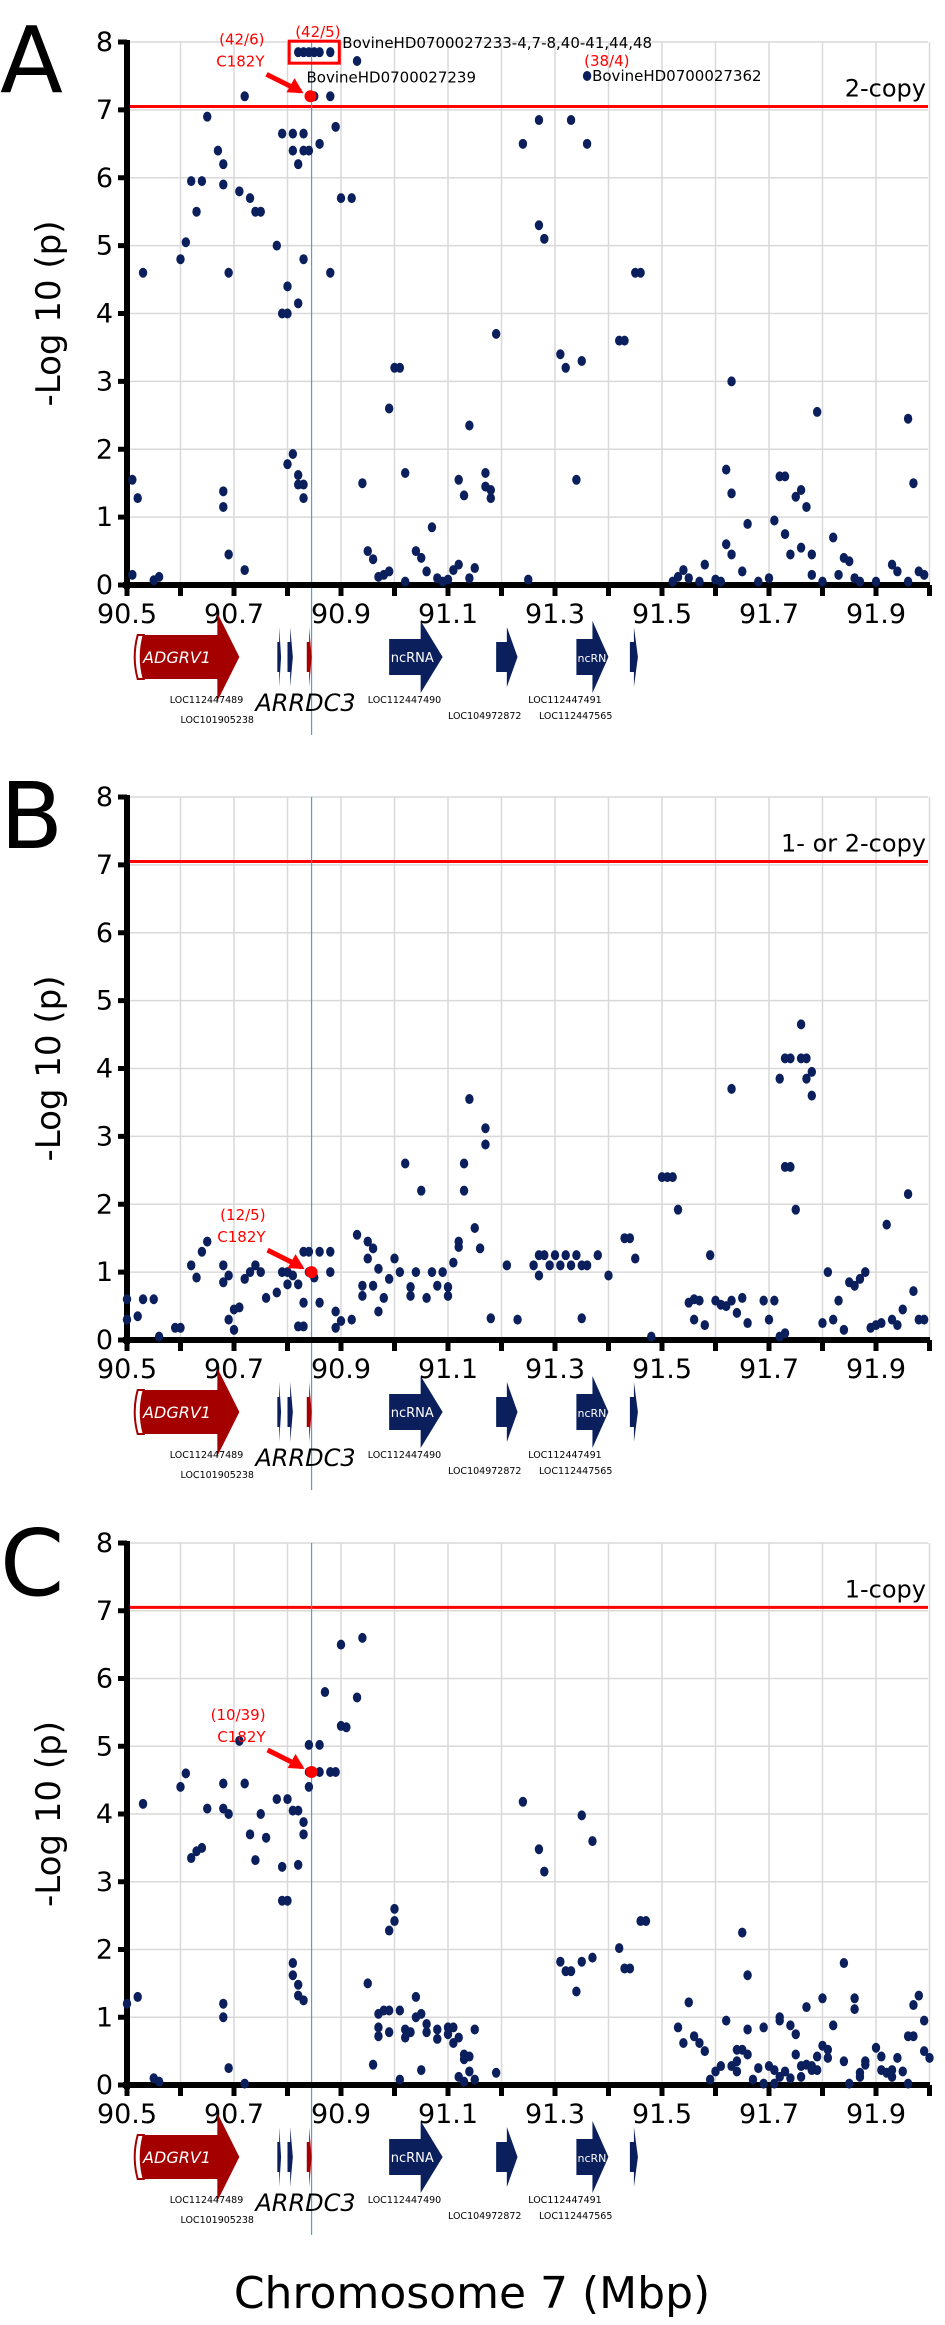 The width and height of the screenshot is (945, 2325). What do you see at coordinates (885, 1589) in the screenshot?
I see `copy-model-label: 1-copy` at bounding box center [885, 1589].